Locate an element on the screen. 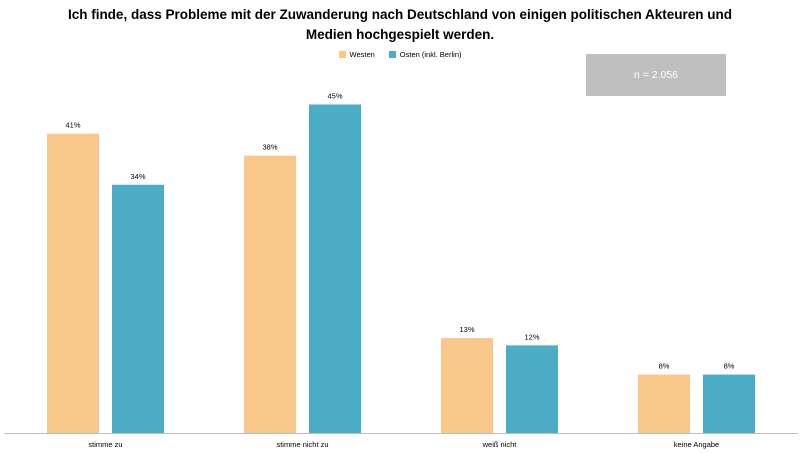 The height and width of the screenshot is (453, 800). sample-size-box: n = 2.056 is located at coordinates (656, 75).